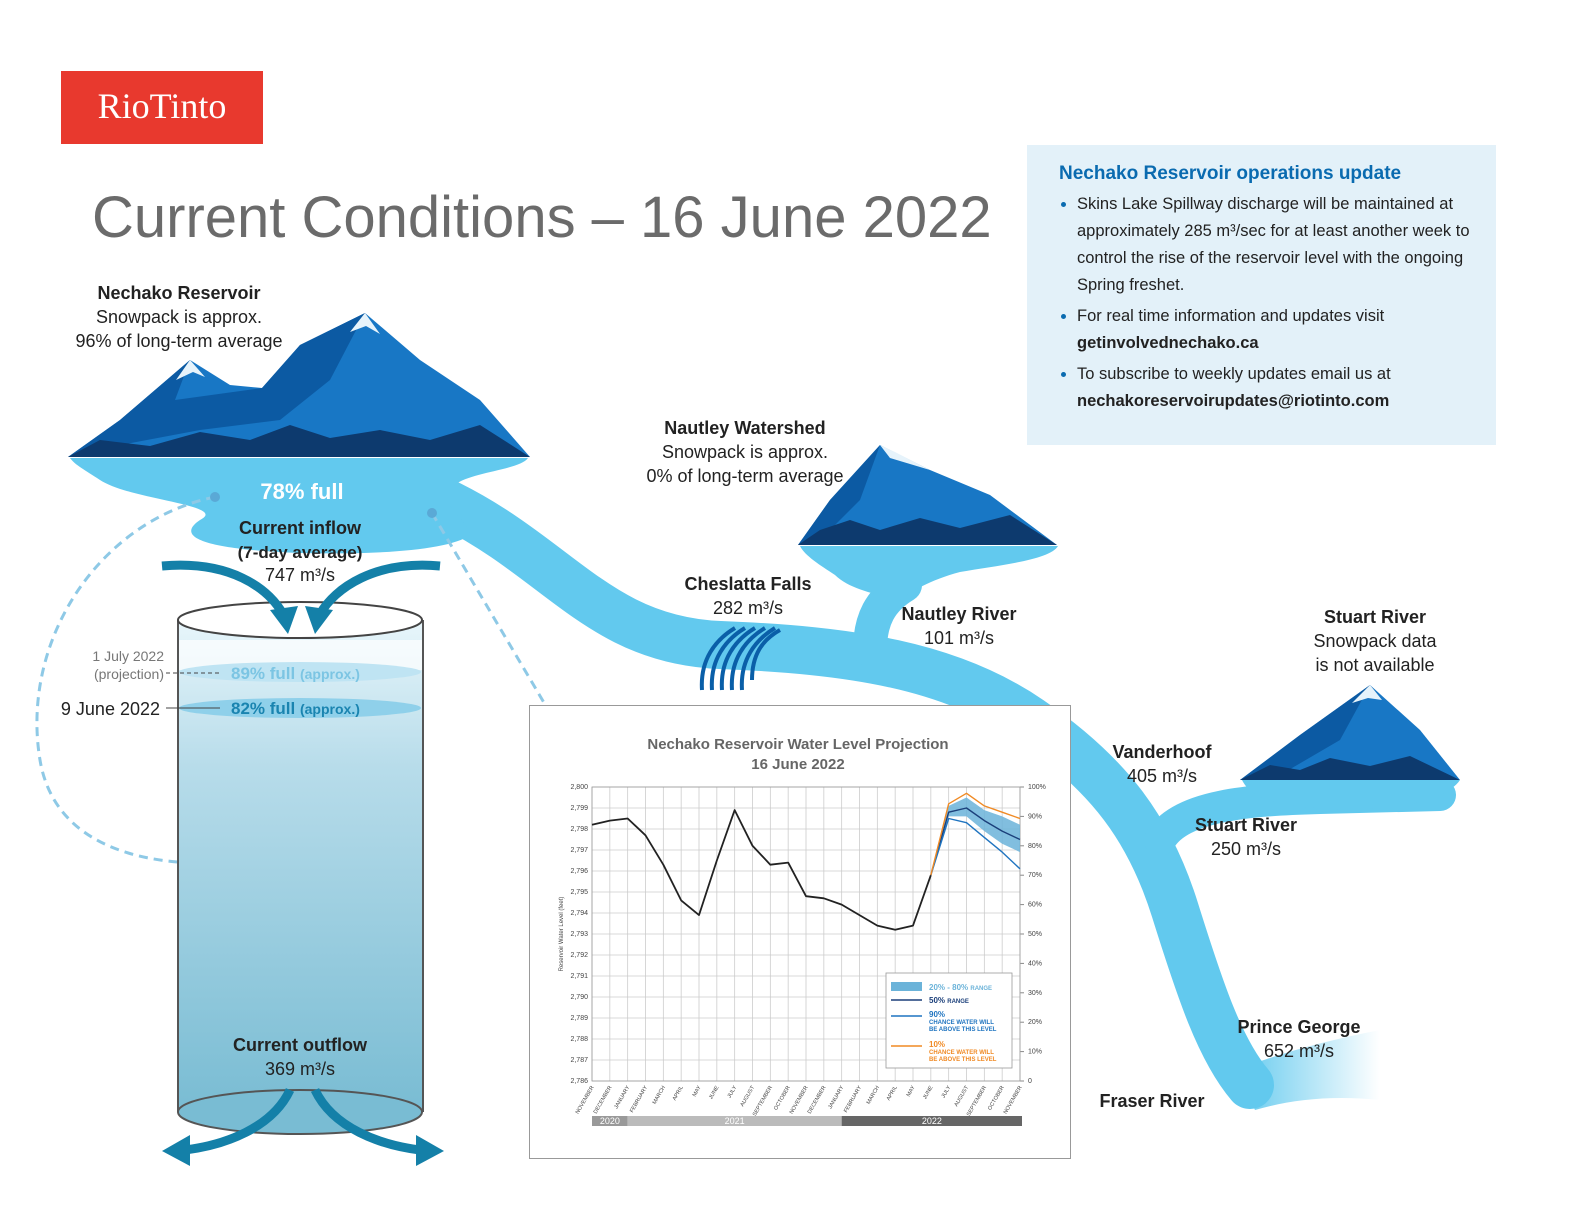  Describe the element at coordinates (806, 934) in the screenshot. I see `plot-frame` at that location.